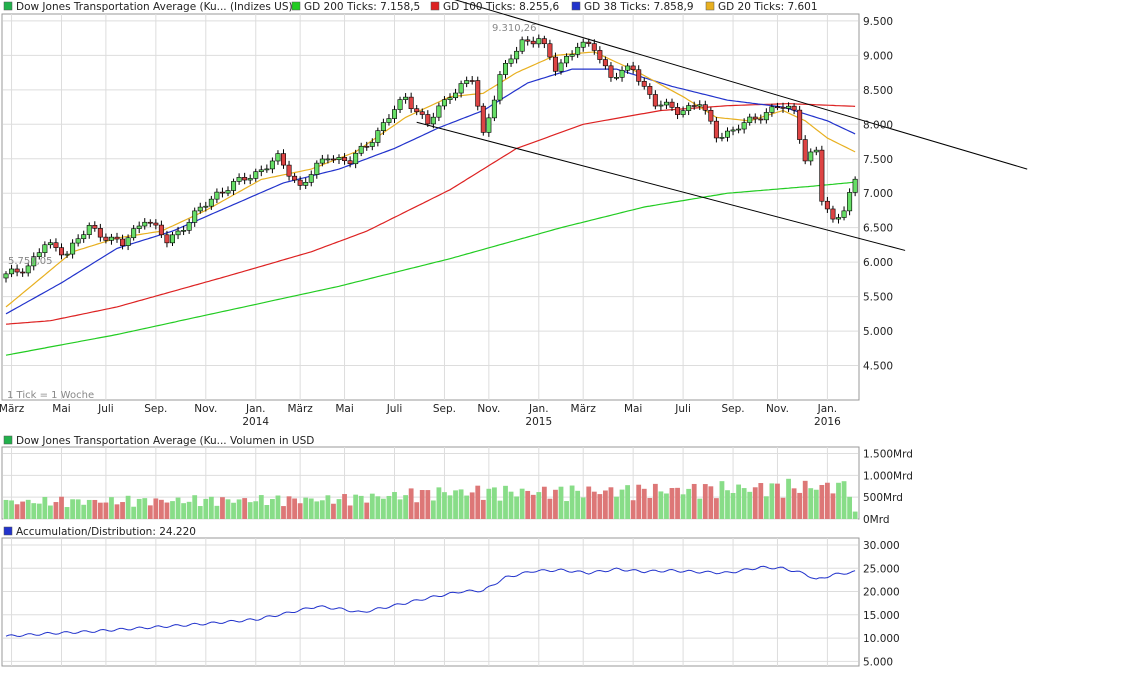 The height and width of the screenshot is (673, 1126). What do you see at coordinates (394, 409) in the screenshot?
I see `x-tick-label: Juli` at bounding box center [394, 409].